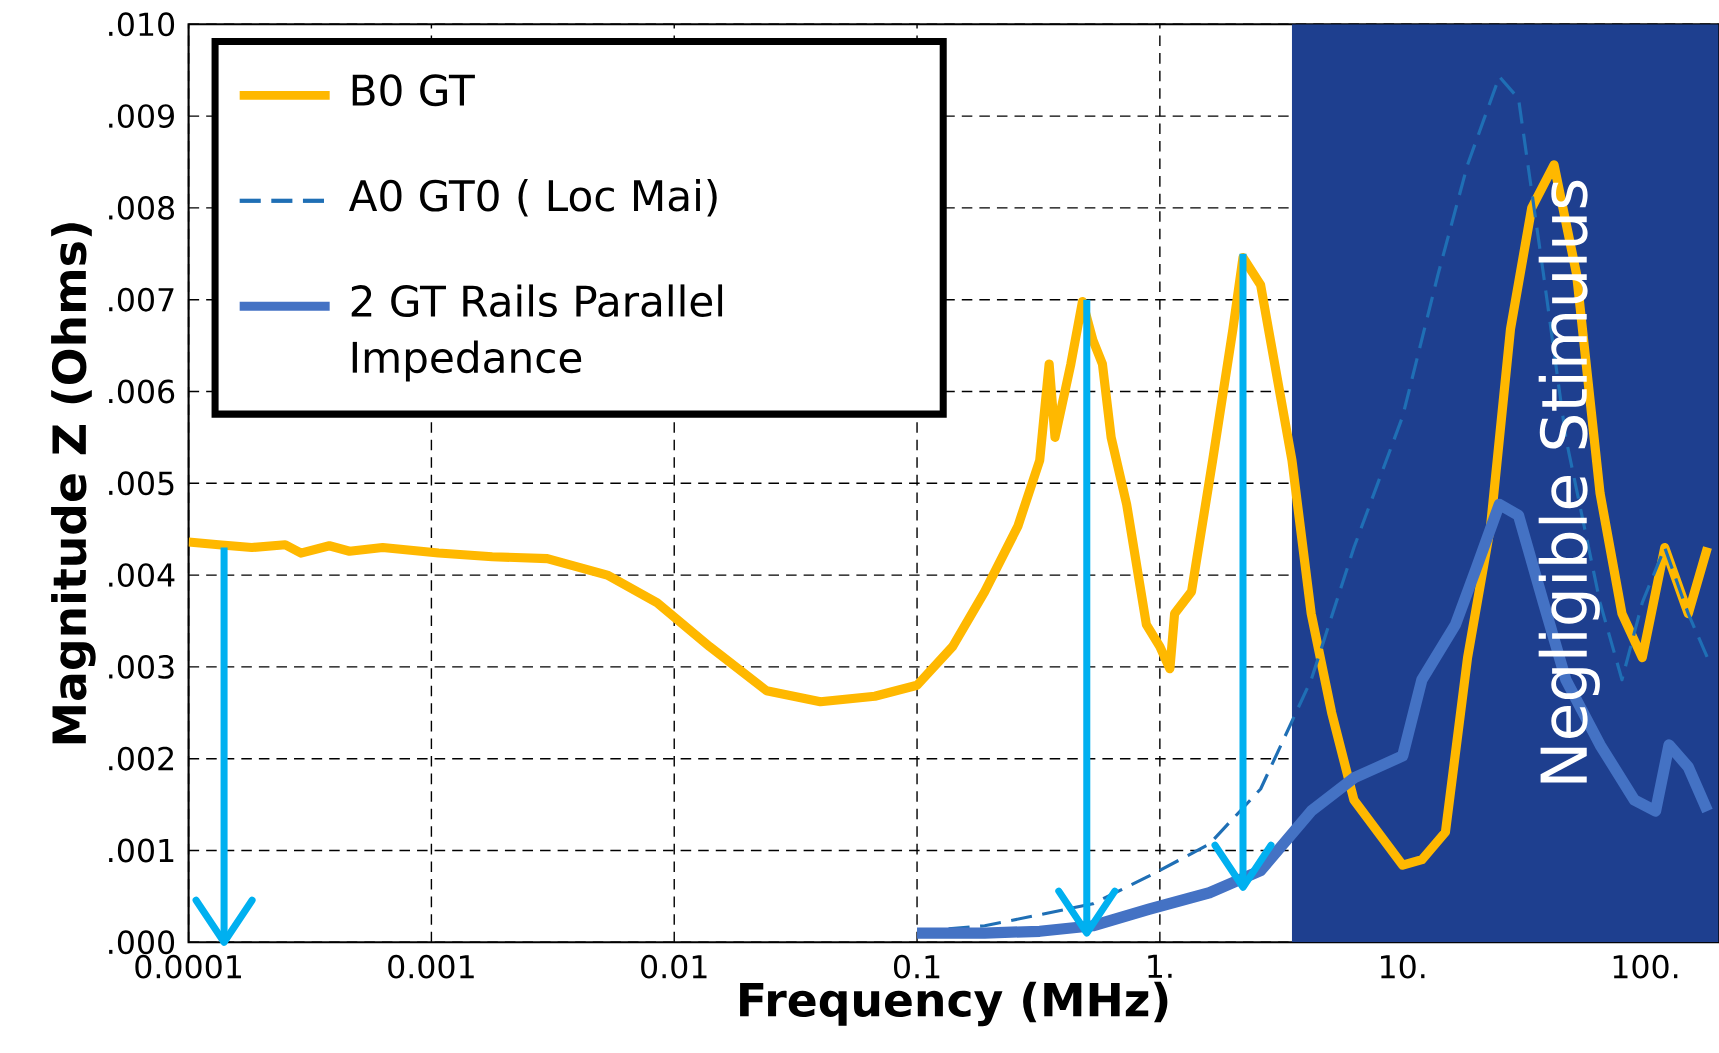  Describe the element at coordinates (1645, 966) in the screenshot. I see `x-tick-label: 100.` at that location.